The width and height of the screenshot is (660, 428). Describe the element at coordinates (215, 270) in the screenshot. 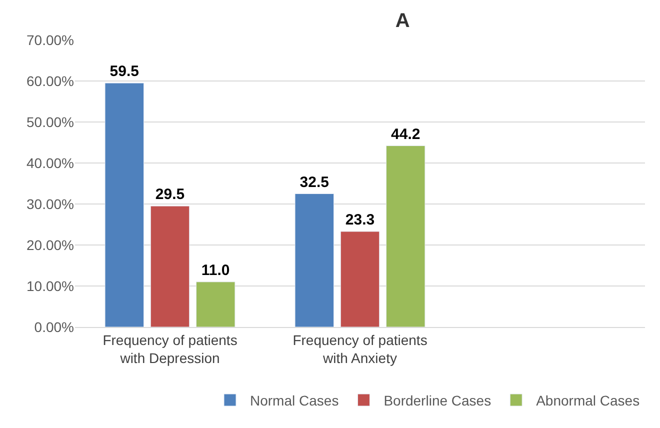

I see `data-label: 11.0` at that location.